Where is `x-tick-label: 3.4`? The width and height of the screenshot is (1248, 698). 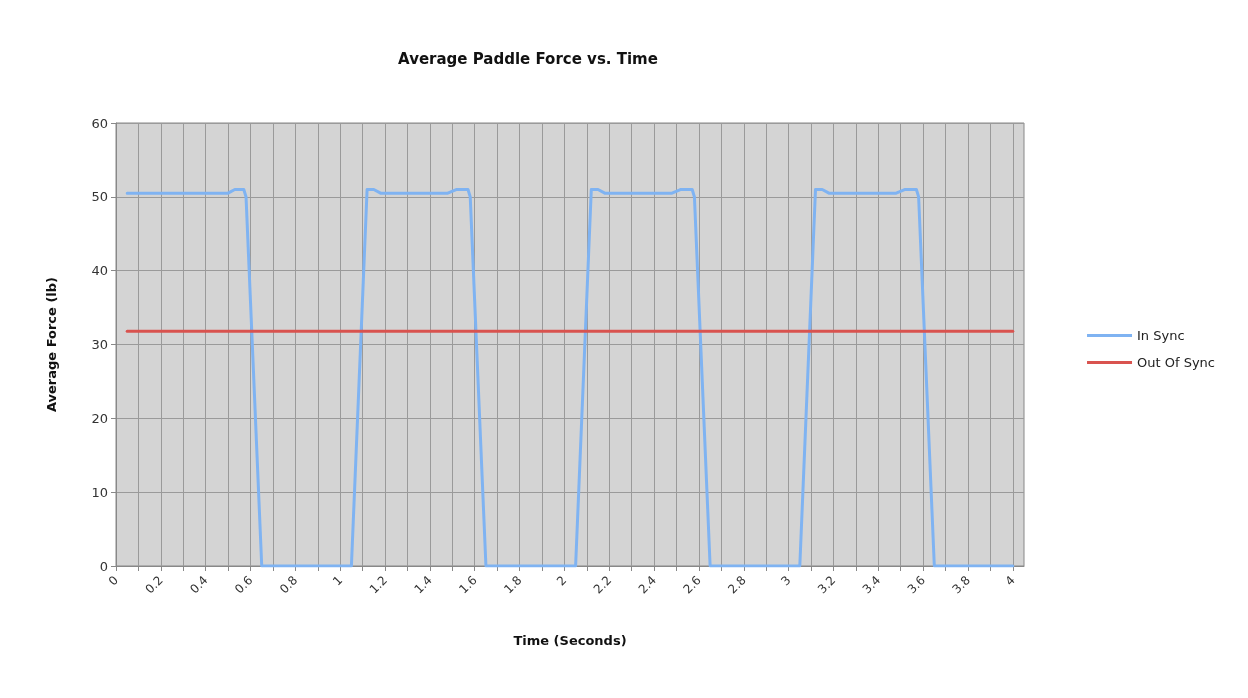 x-tick-label: 3.4 is located at coordinates (871, 585).